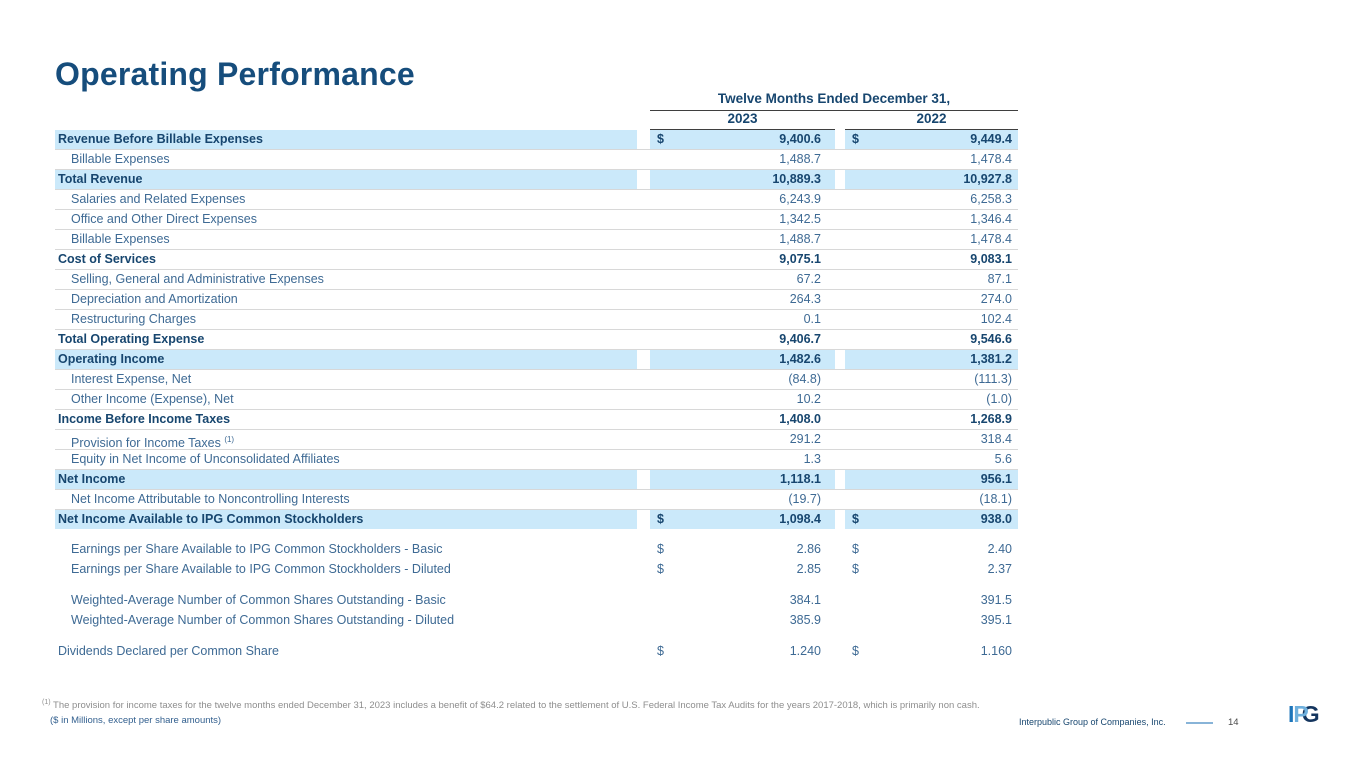  I want to click on cell-2023: (84.8), so click(742, 379).